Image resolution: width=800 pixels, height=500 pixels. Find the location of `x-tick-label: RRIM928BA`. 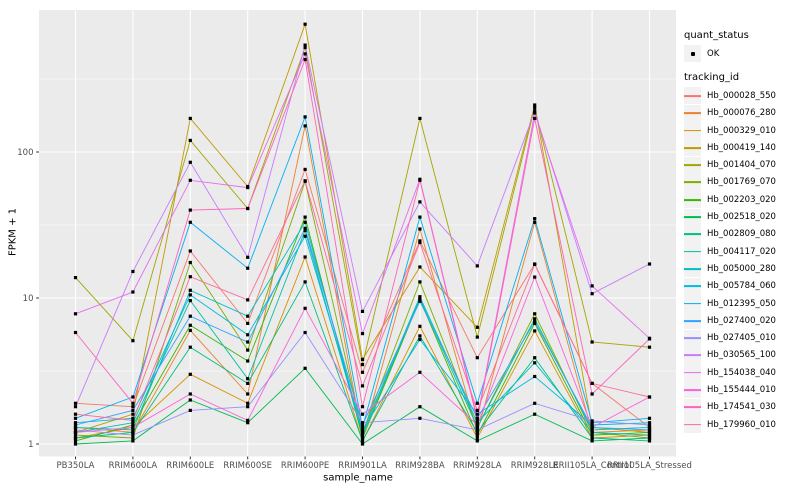

x-tick-label: RRIM928BA is located at coordinates (420, 466).